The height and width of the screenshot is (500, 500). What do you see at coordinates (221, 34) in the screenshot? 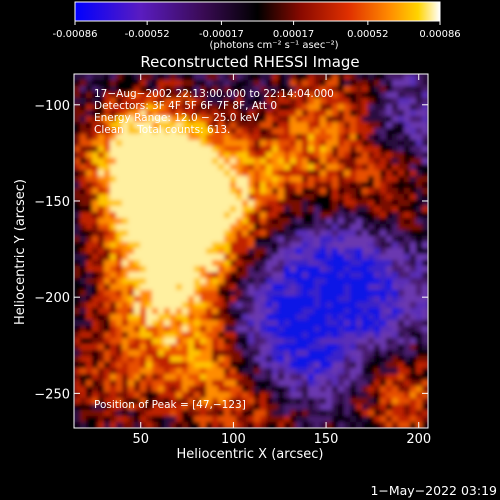
I see `colorbar-tick-label: -0.00017` at bounding box center [221, 34].